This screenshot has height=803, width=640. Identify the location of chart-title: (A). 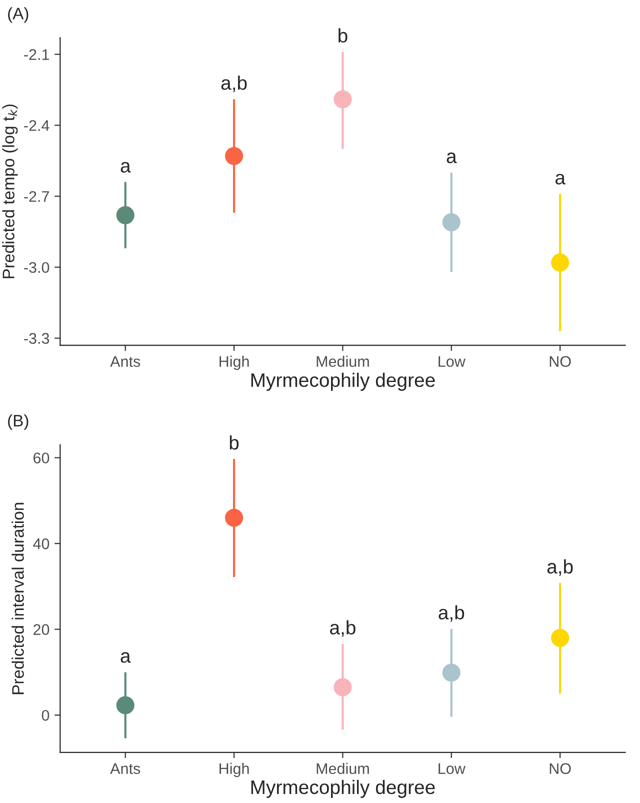
(18, 15).